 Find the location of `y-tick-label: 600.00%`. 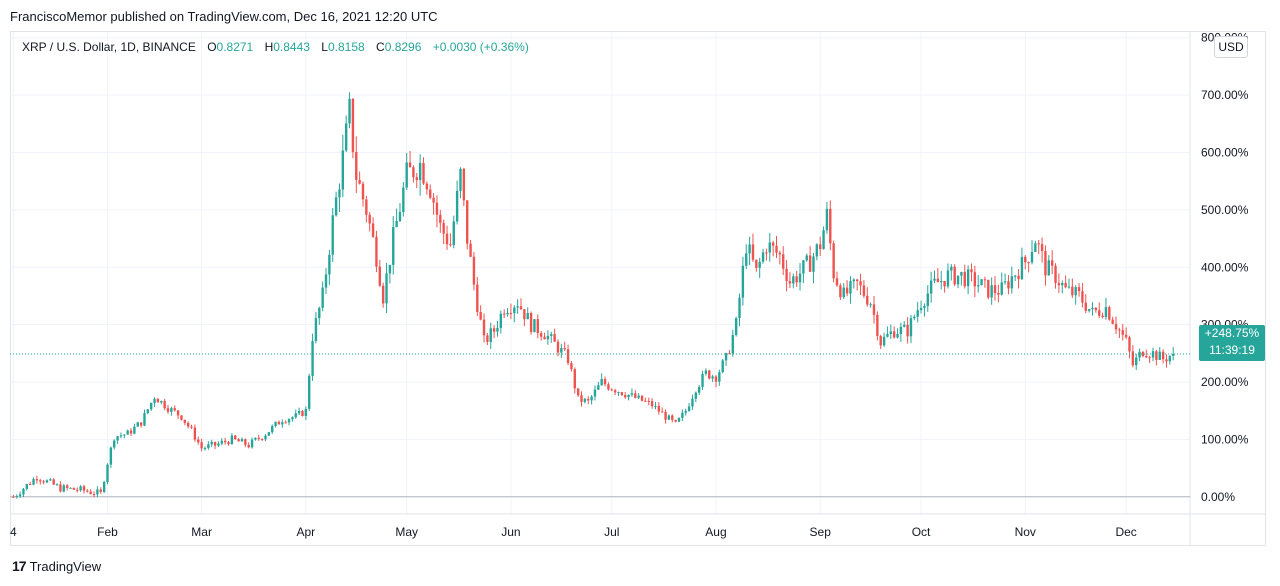

y-tick-label: 600.00% is located at coordinates (1225, 153).